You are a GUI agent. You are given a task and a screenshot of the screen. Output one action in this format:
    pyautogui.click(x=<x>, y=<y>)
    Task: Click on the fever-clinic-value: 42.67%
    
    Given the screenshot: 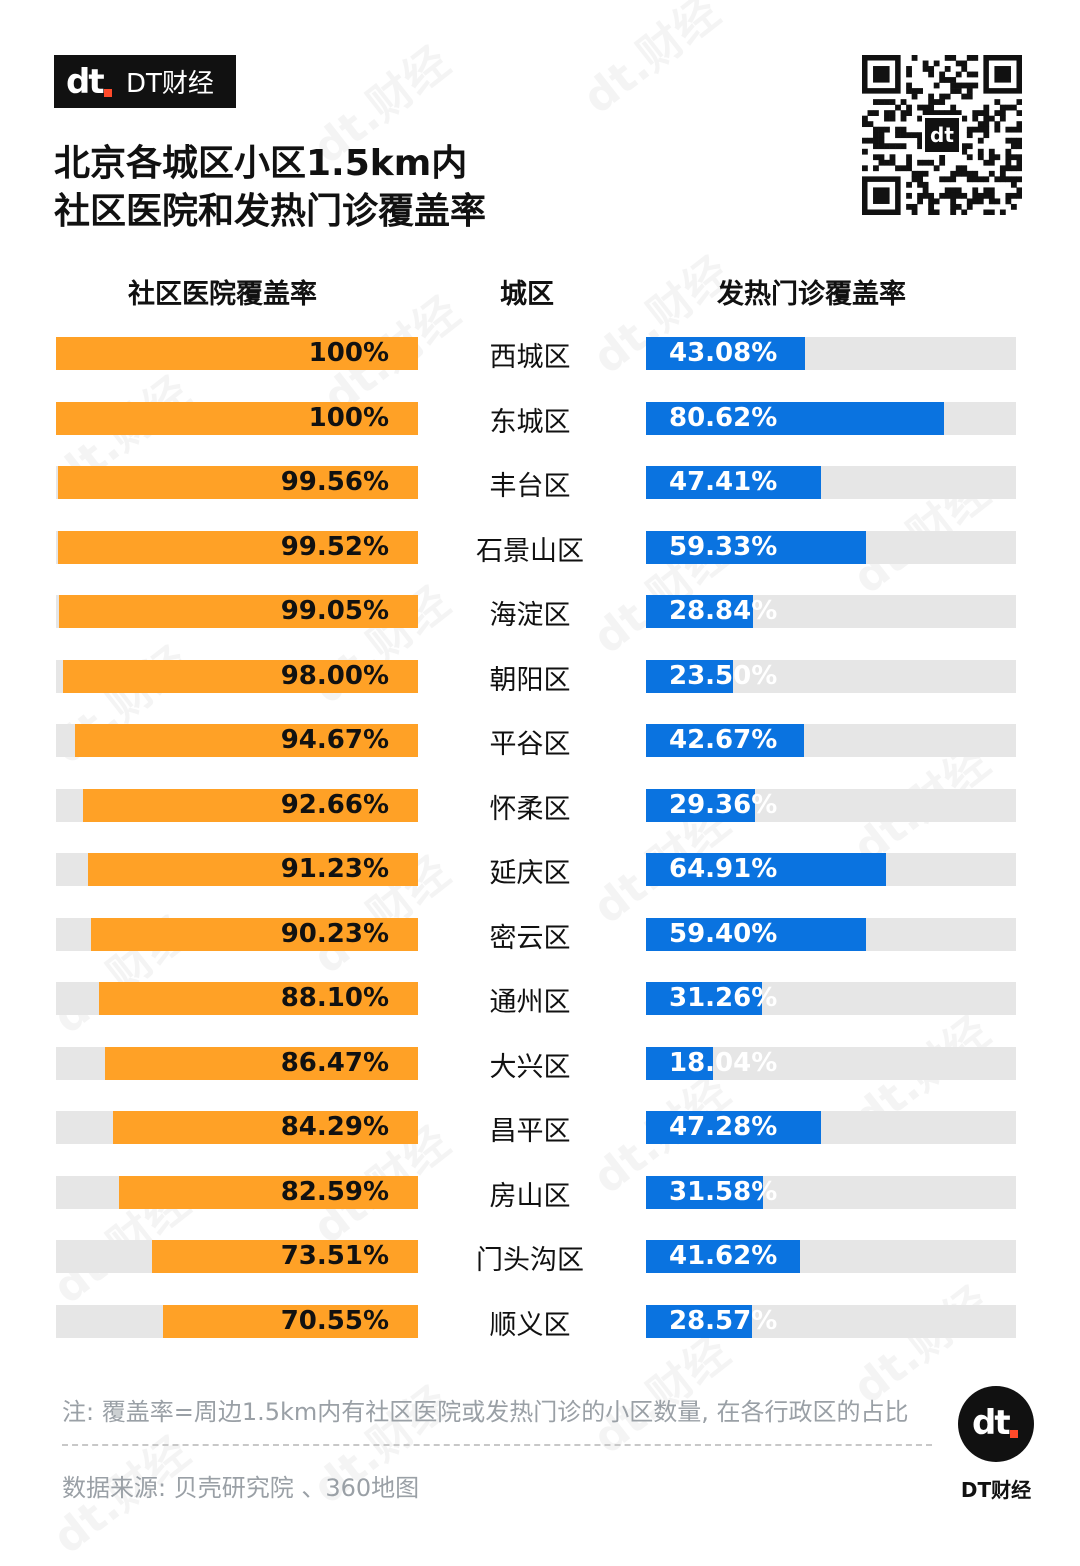 What is the action you would take?
    pyautogui.click(x=723, y=740)
    